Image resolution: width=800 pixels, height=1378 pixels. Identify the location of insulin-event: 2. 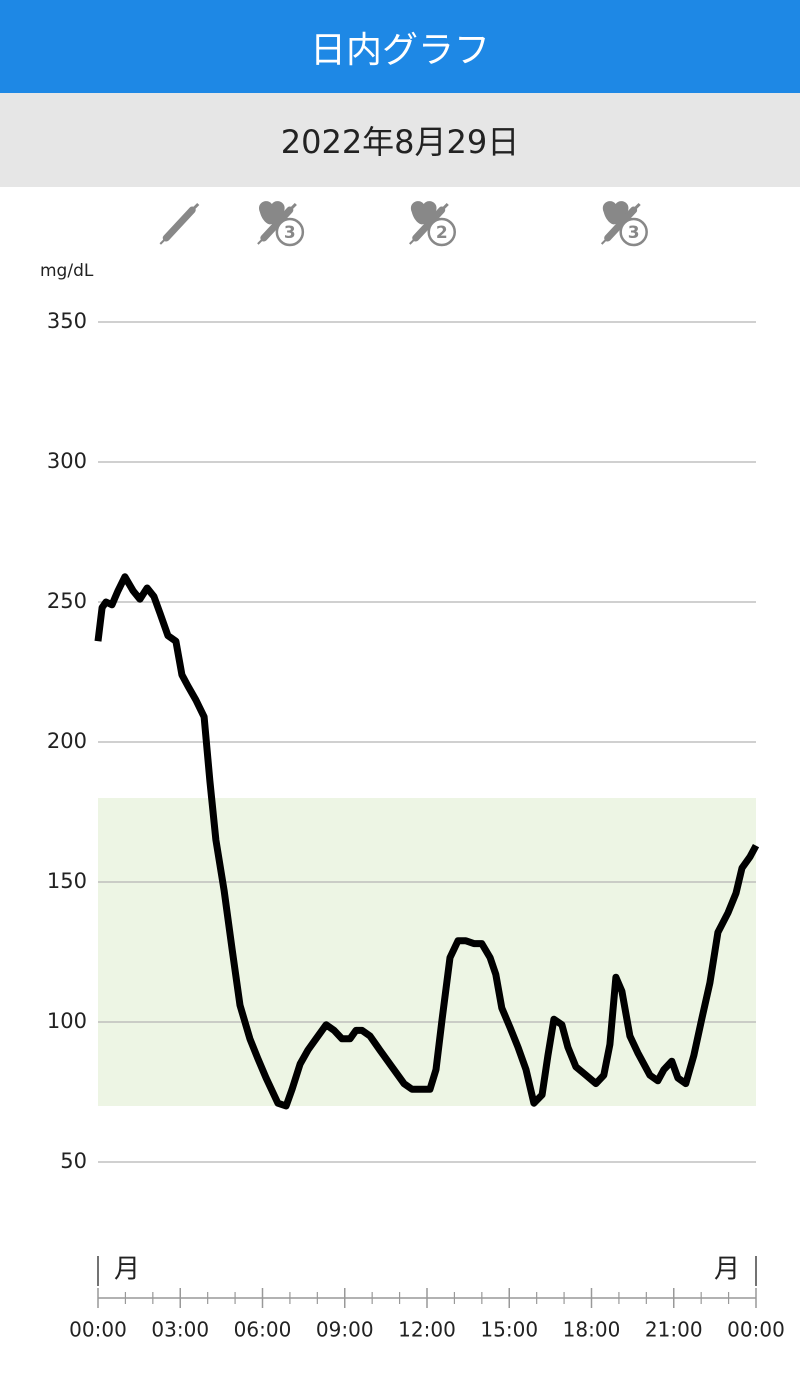
(432, 224).